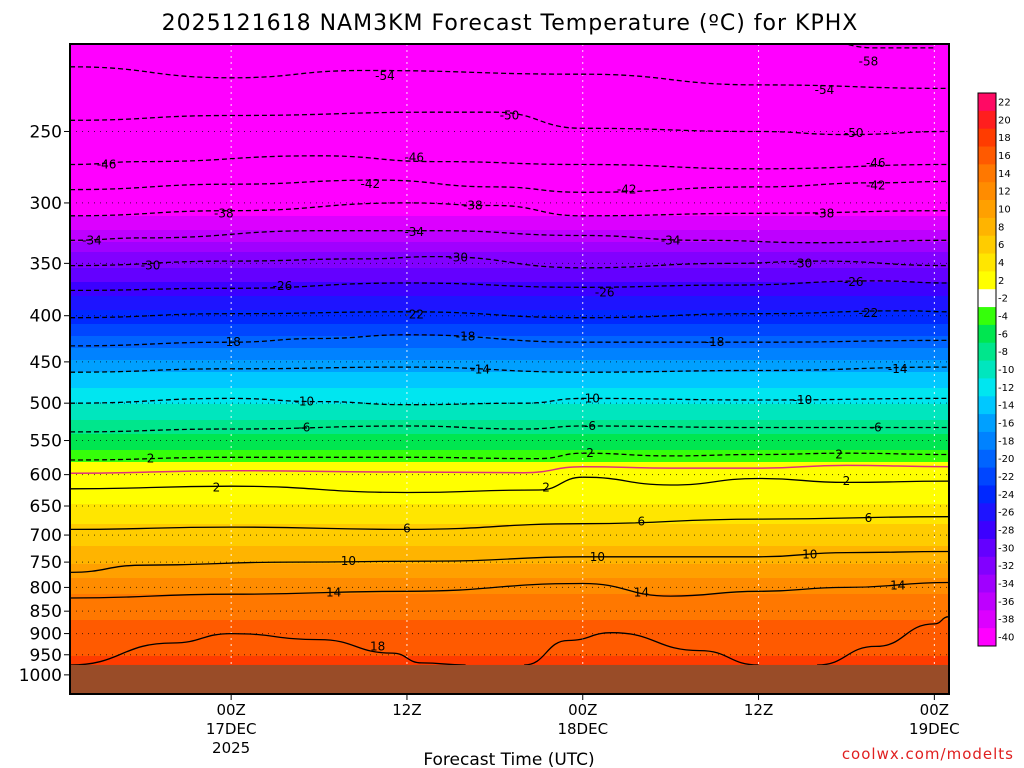  Describe the element at coordinates (230, 710) in the screenshot. I see `x-tick-label-6-1: 00Z` at that location.